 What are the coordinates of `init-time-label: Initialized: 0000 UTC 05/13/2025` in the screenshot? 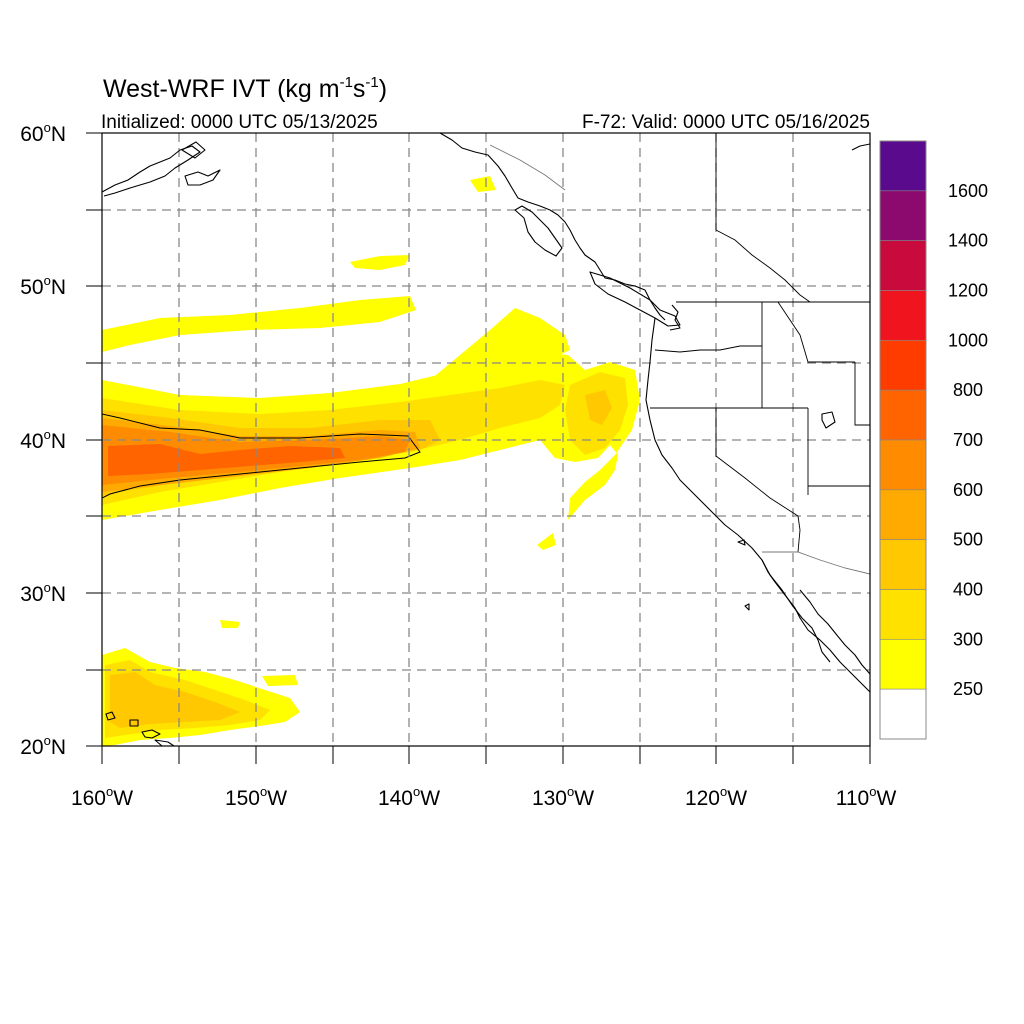 It's located at (239, 122).